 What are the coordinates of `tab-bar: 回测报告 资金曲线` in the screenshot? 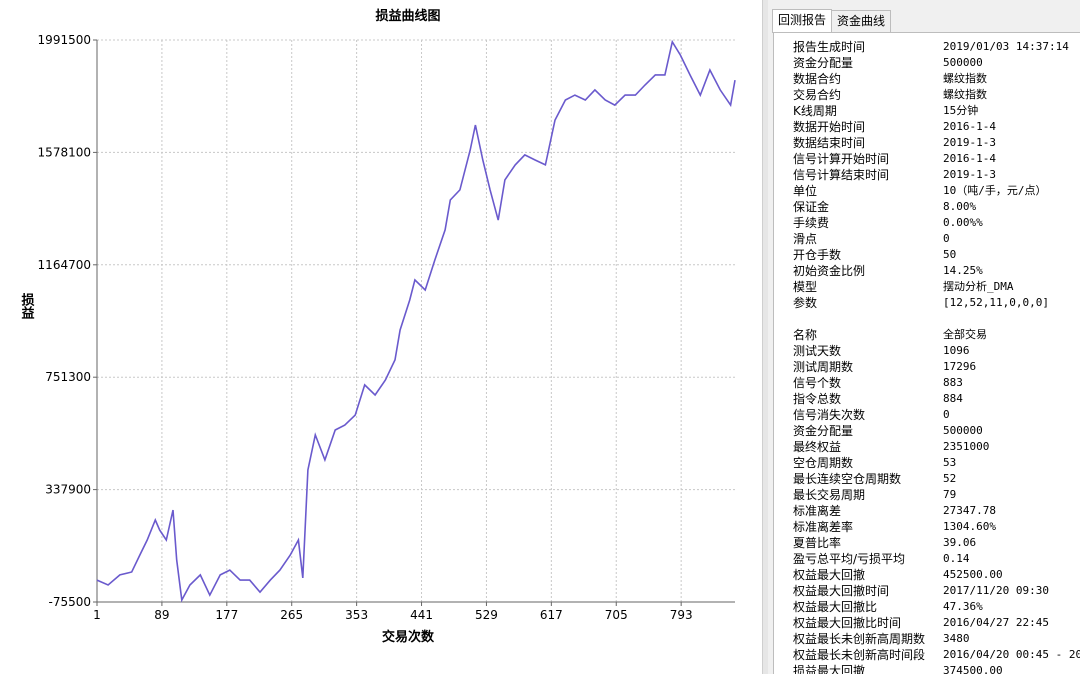 It's located at (832, 21).